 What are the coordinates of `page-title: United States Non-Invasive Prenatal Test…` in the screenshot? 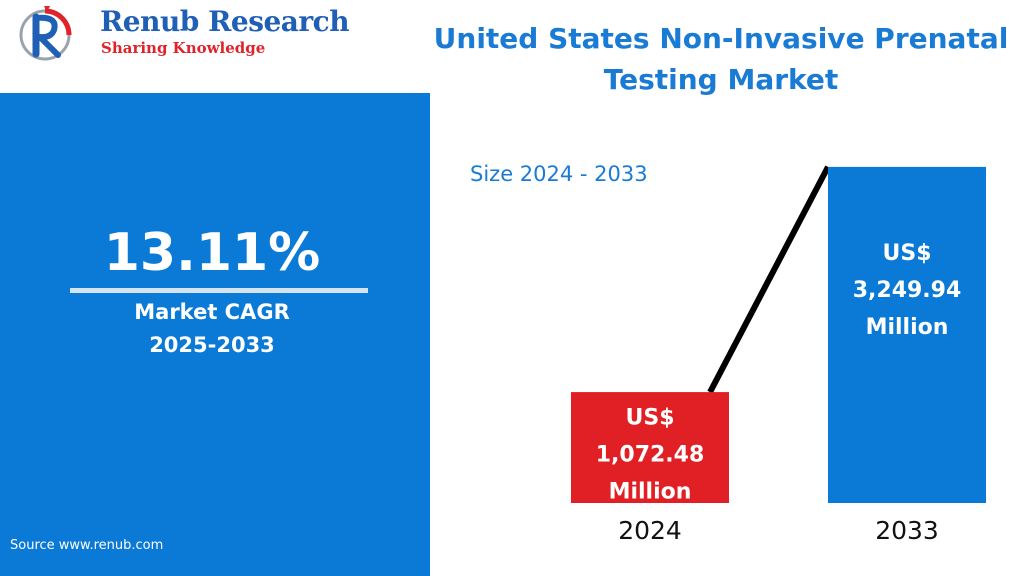 It's located at (721, 59).